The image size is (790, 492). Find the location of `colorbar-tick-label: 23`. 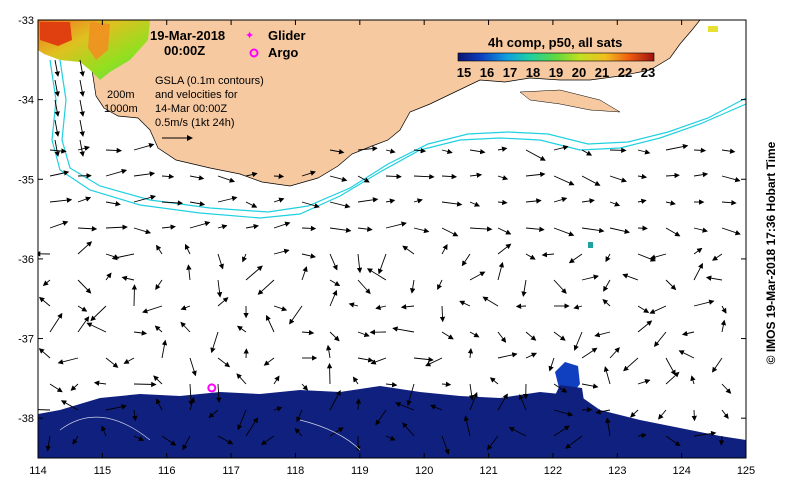

colorbar-tick-label: 23 is located at coordinates (648, 72).